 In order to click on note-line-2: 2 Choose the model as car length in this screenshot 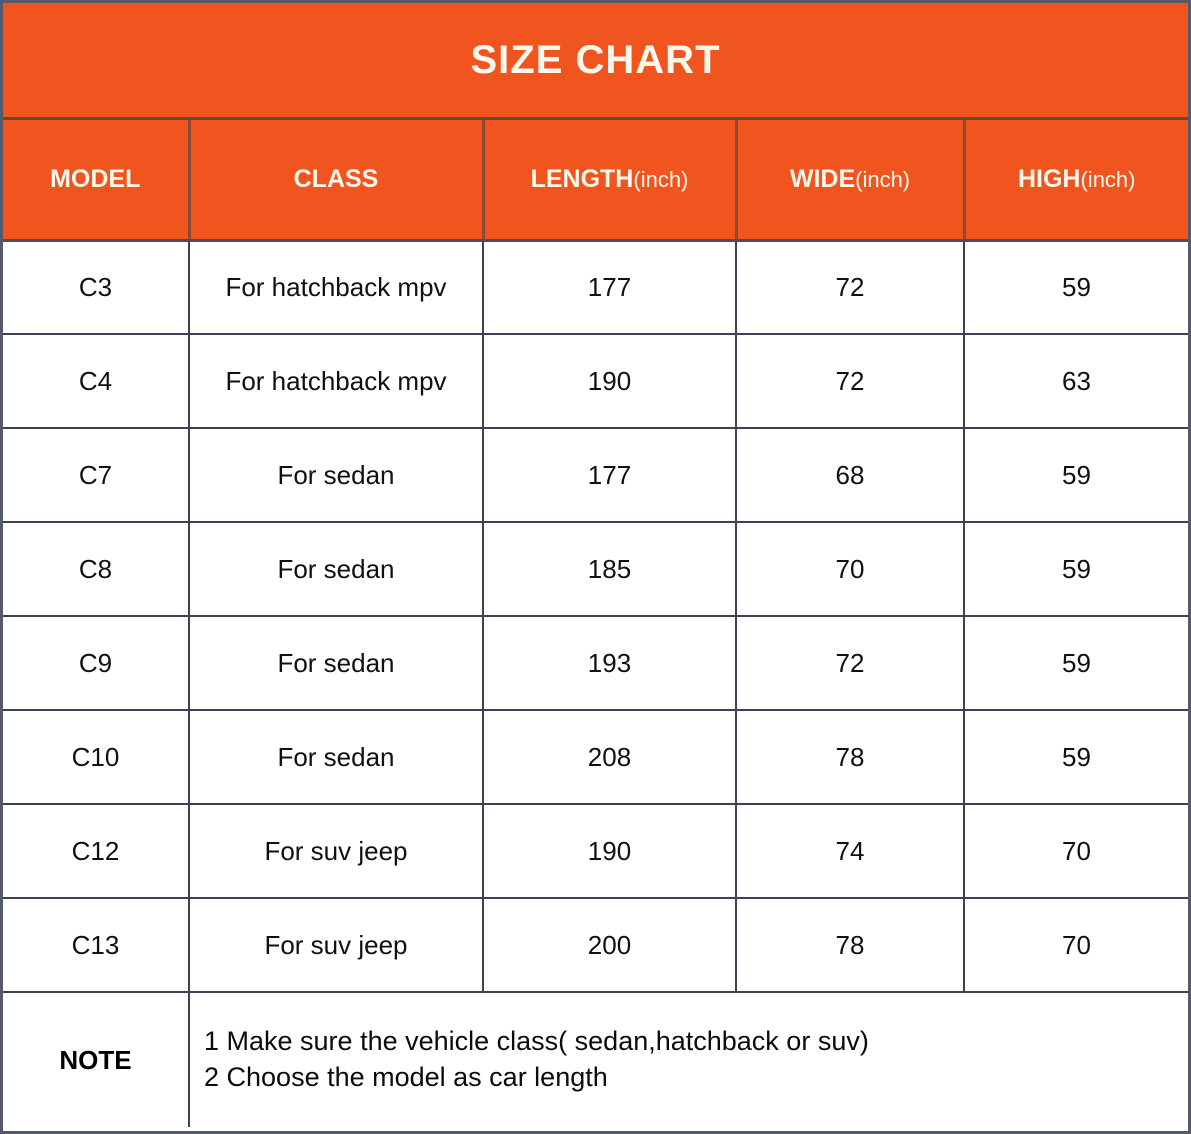, I will do `click(406, 1077)`.